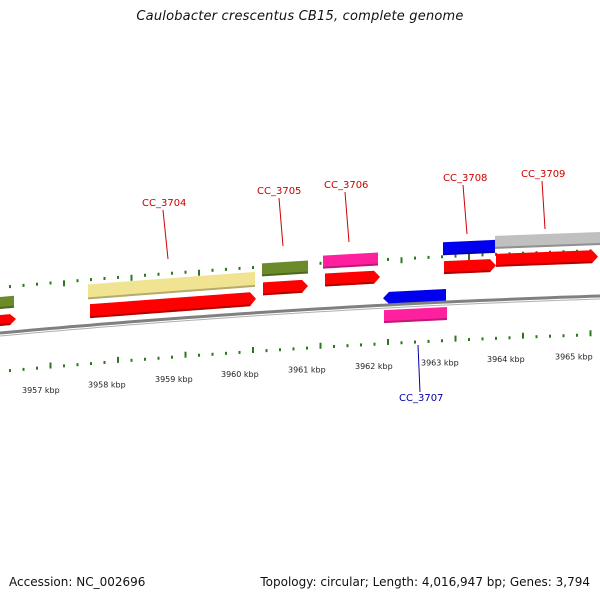 This screenshot has width=600, height=600. What do you see at coordinates (300, 351) in the screenshot?
I see `inner-tick-track` at bounding box center [300, 351].